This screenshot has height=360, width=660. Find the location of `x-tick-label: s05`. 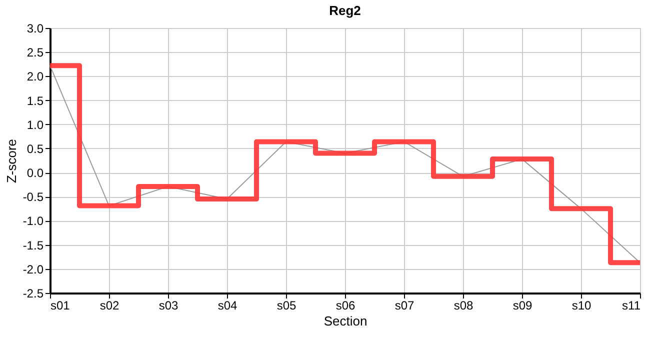

x-tick-label: s05 is located at coordinates (286, 305).